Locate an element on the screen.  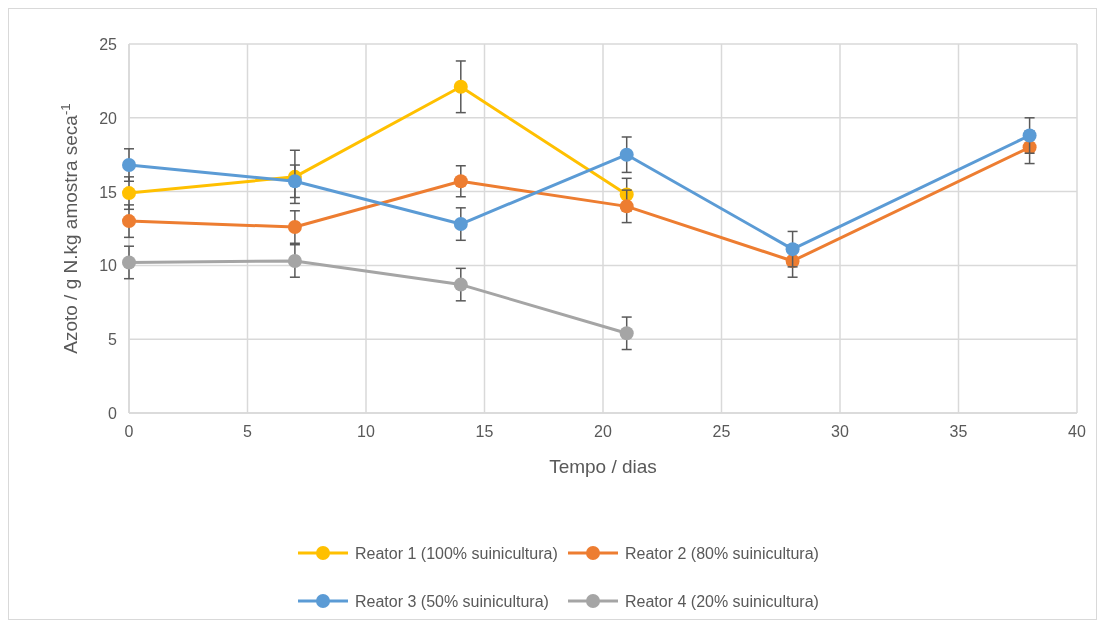
legend-label: Reator 1 (100% suinicultura) is located at coordinates (456, 553).